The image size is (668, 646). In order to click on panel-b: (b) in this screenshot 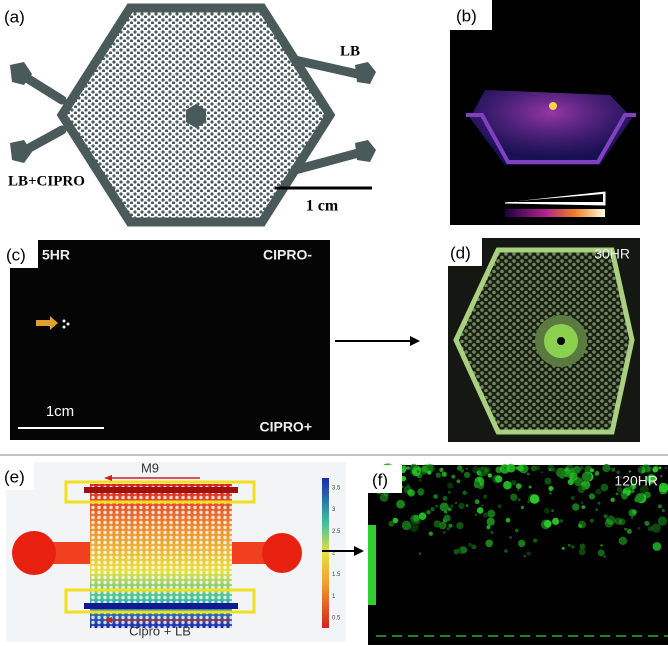, I will do `click(545, 112)`.